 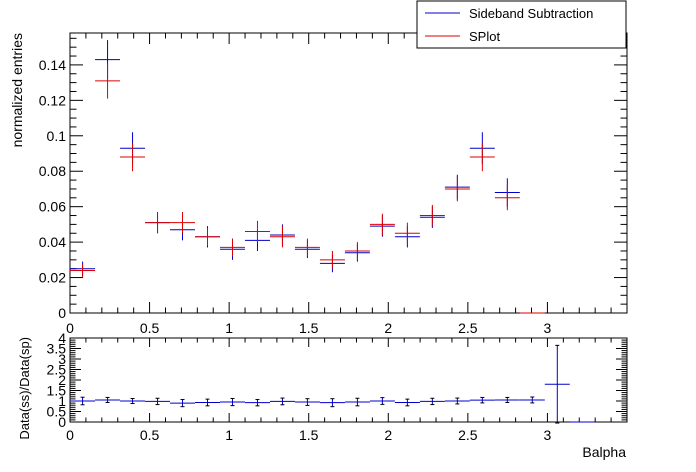 What do you see at coordinates (62, 338) in the screenshot?
I see `y-tick-label: 4` at bounding box center [62, 338].